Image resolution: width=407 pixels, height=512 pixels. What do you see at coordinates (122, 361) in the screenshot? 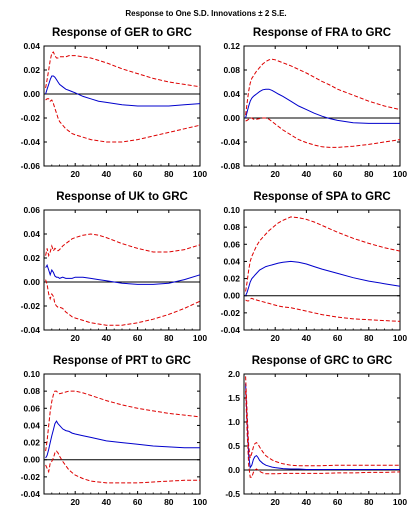
I see `panel-title: Response of PRT to GRC` at bounding box center [122, 361].